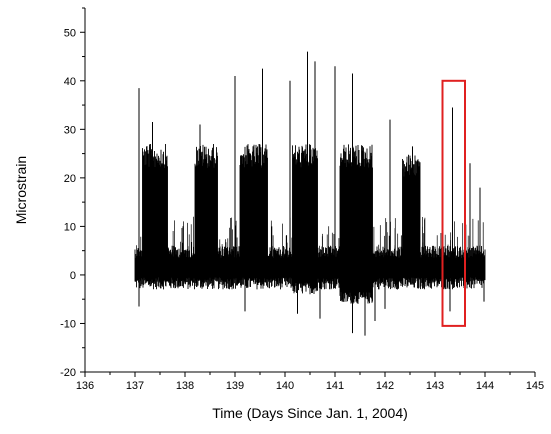 This screenshot has width=551, height=434. What do you see at coordinates (68, 324) in the screenshot?
I see `y-tick-label: -10` at bounding box center [68, 324].